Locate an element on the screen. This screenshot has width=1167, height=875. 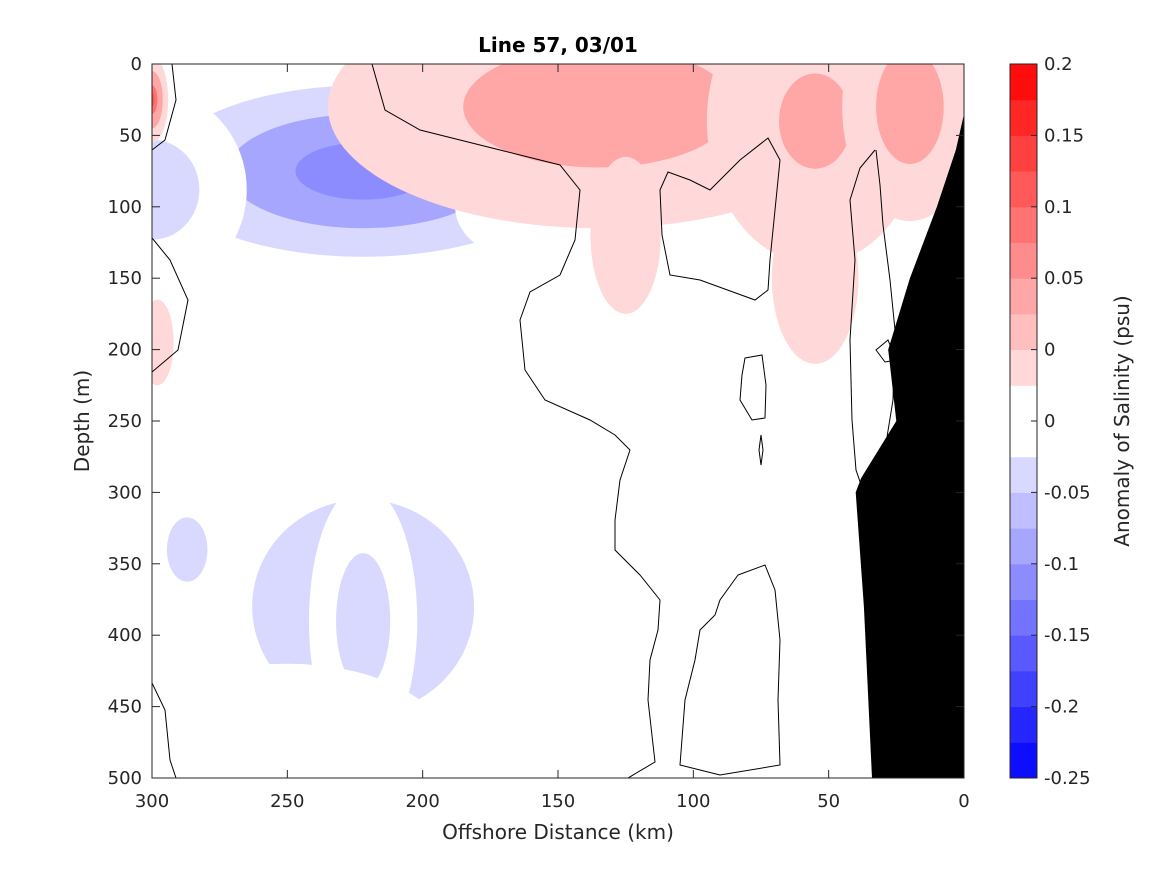
colorbar is located at coordinates (1023, 421).